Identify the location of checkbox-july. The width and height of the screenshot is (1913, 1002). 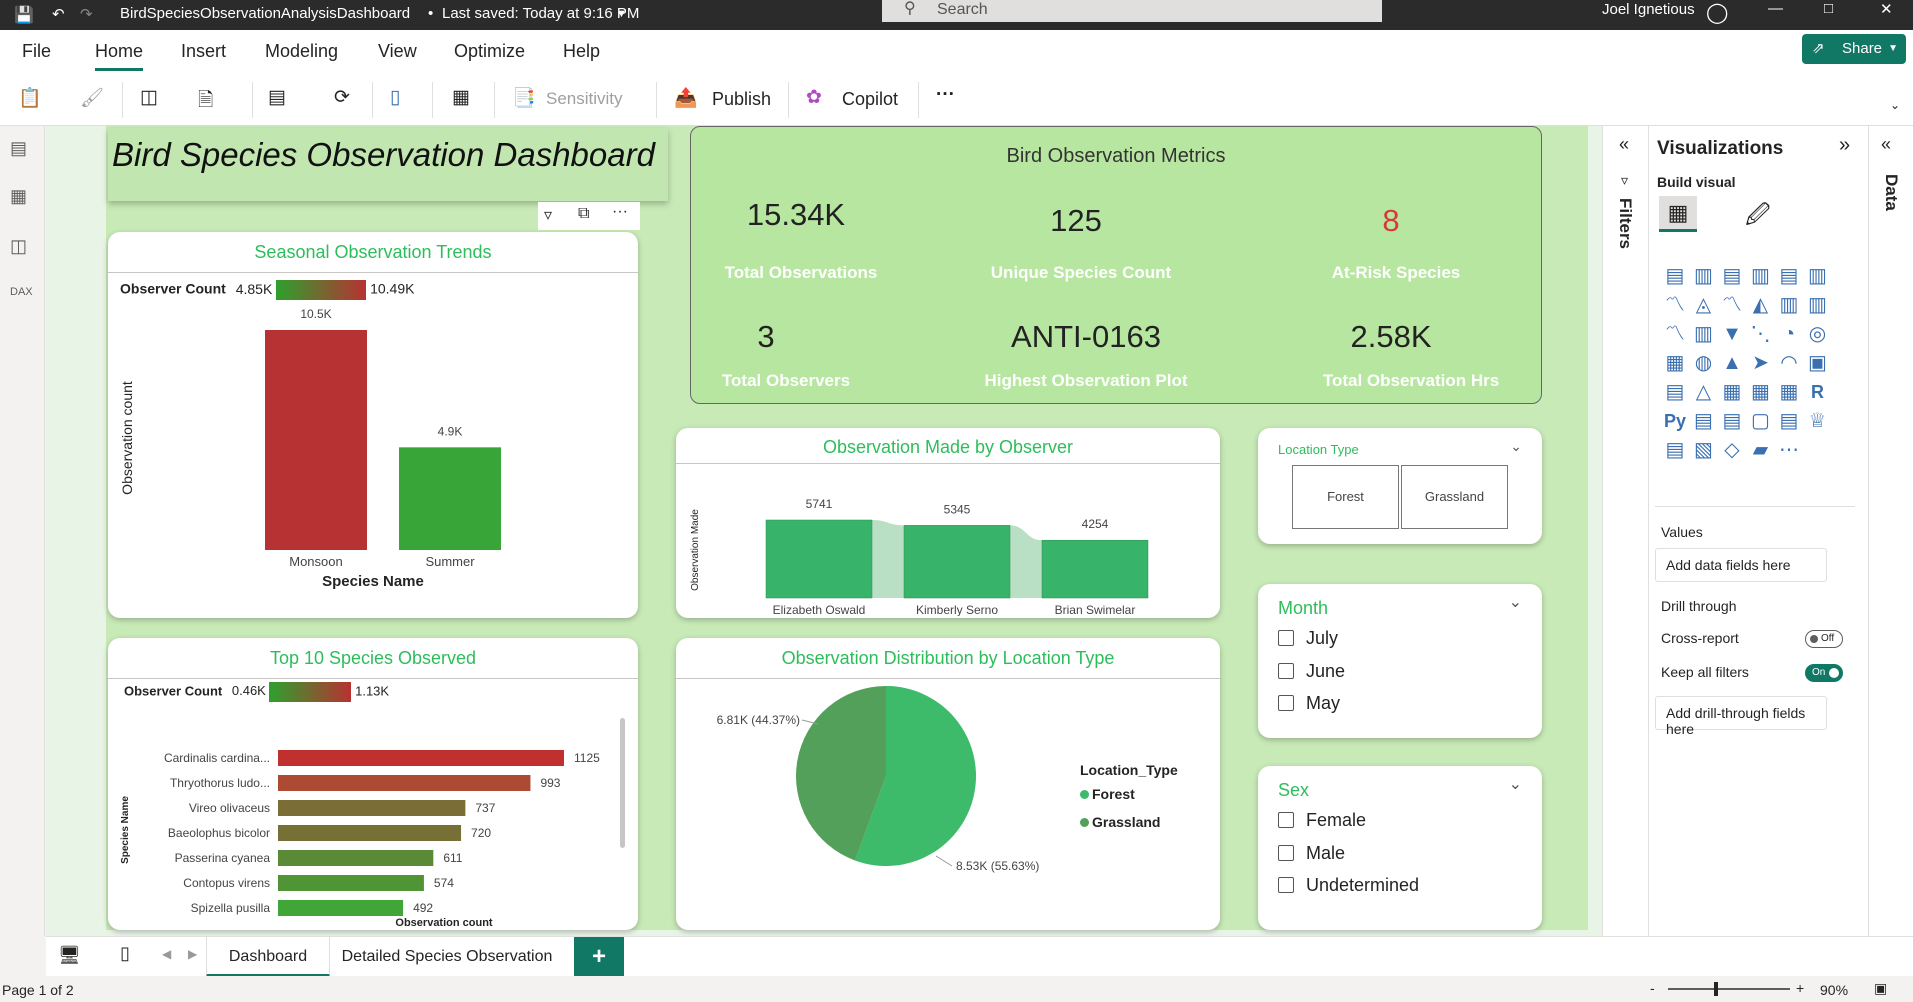
(1286, 638).